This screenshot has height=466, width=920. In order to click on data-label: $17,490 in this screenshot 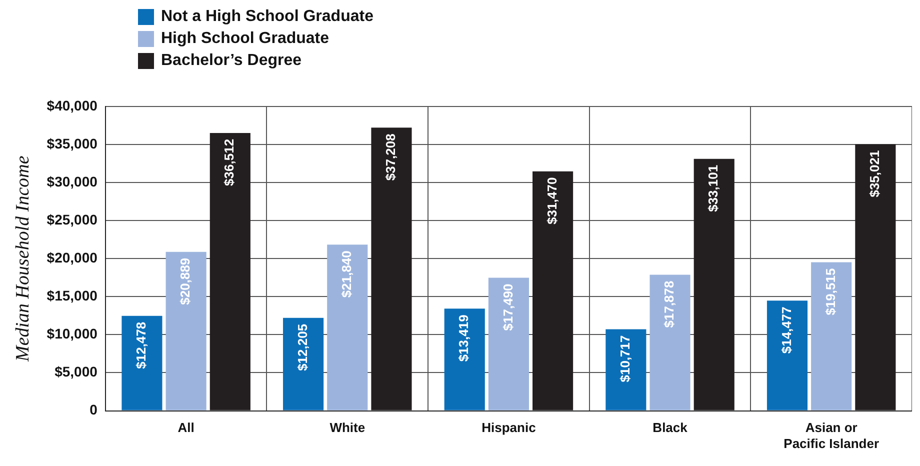, I will do `click(508, 307)`.